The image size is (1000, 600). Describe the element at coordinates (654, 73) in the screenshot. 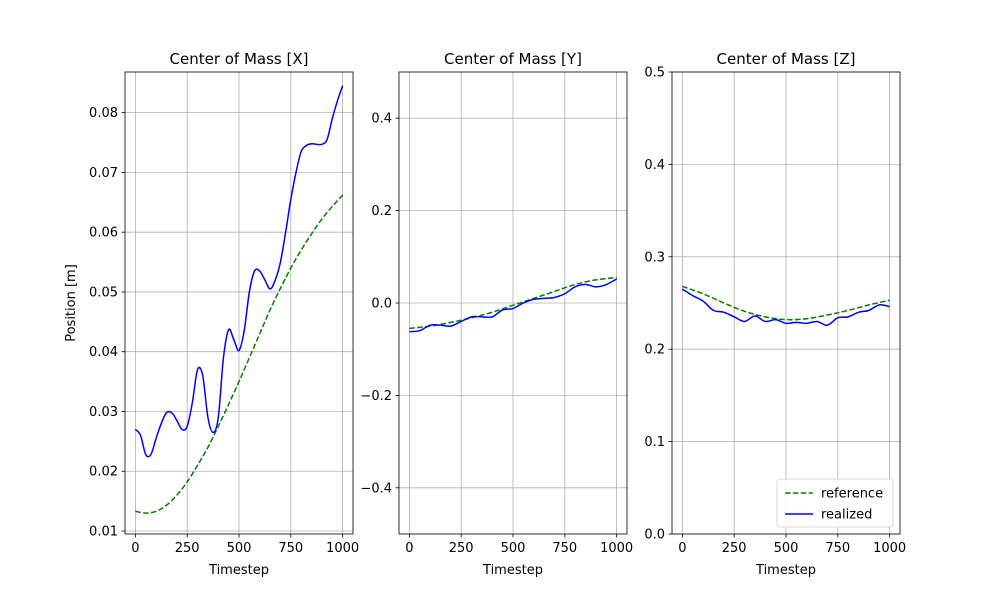

I see `y-tick-label: 0.5` at that location.